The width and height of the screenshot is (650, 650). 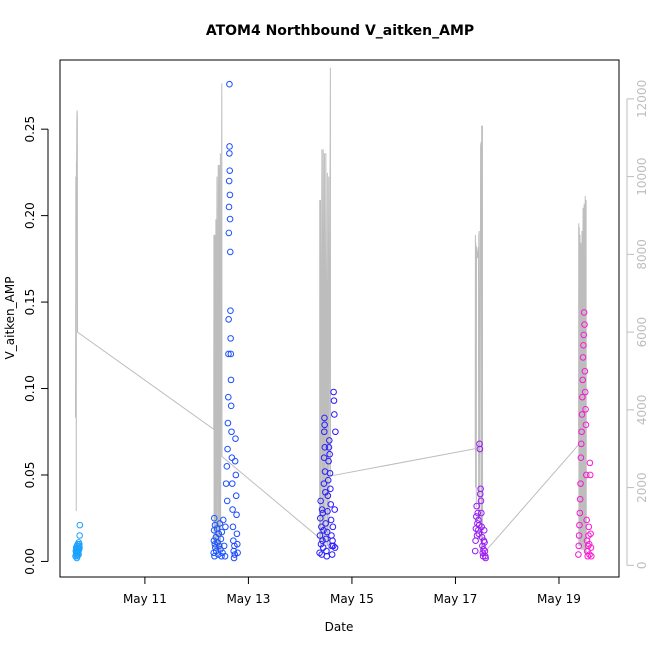 I want to click on y-tick-label: 0.25, so click(x=30, y=129).